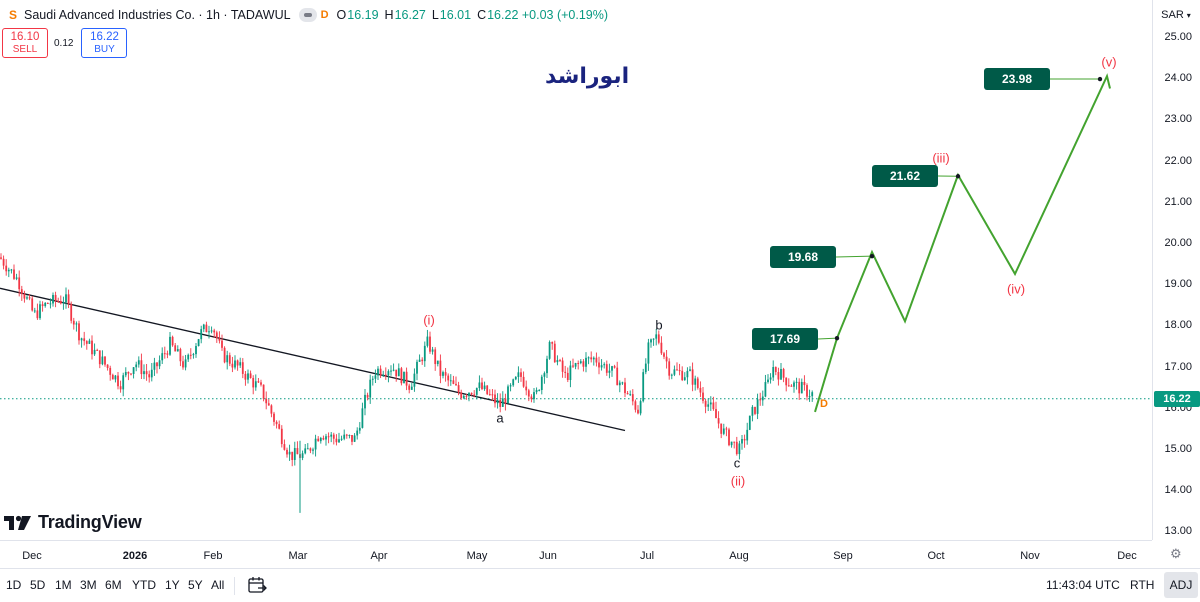 This screenshot has width=1200, height=602. Describe the element at coordinates (958, 176) in the screenshot. I see `target-dot` at that location.